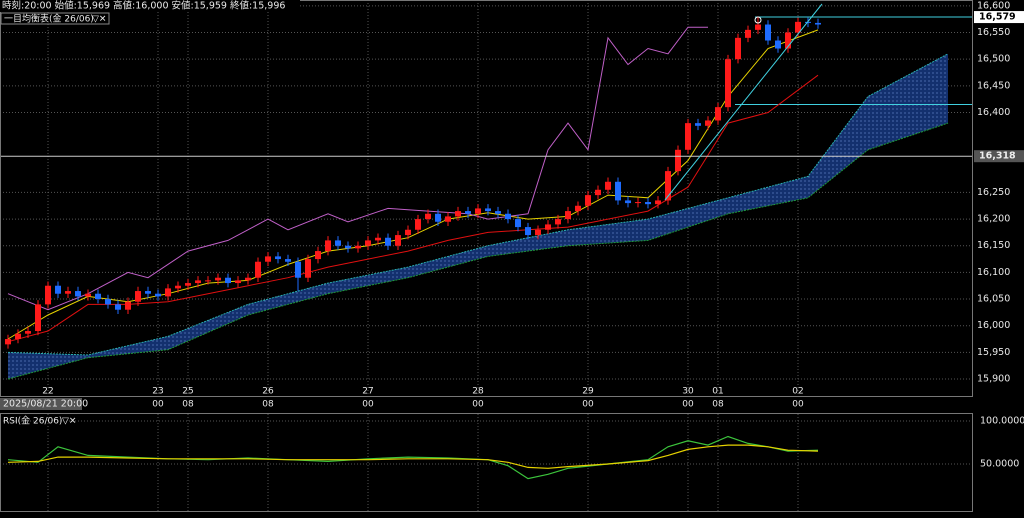  Describe the element at coordinates (993, 5) in the screenshot. I see `y-tick-label: 16,600` at that location.